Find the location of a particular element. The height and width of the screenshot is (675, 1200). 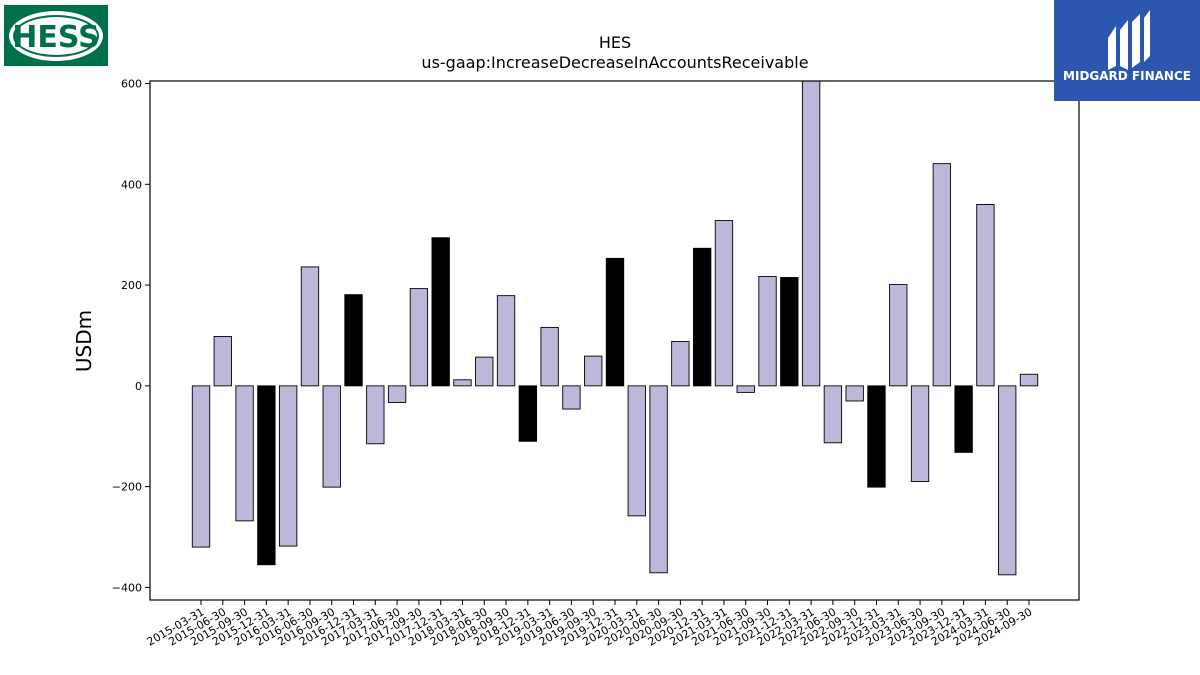

y-tick-label: 0 is located at coordinates (138, 386).